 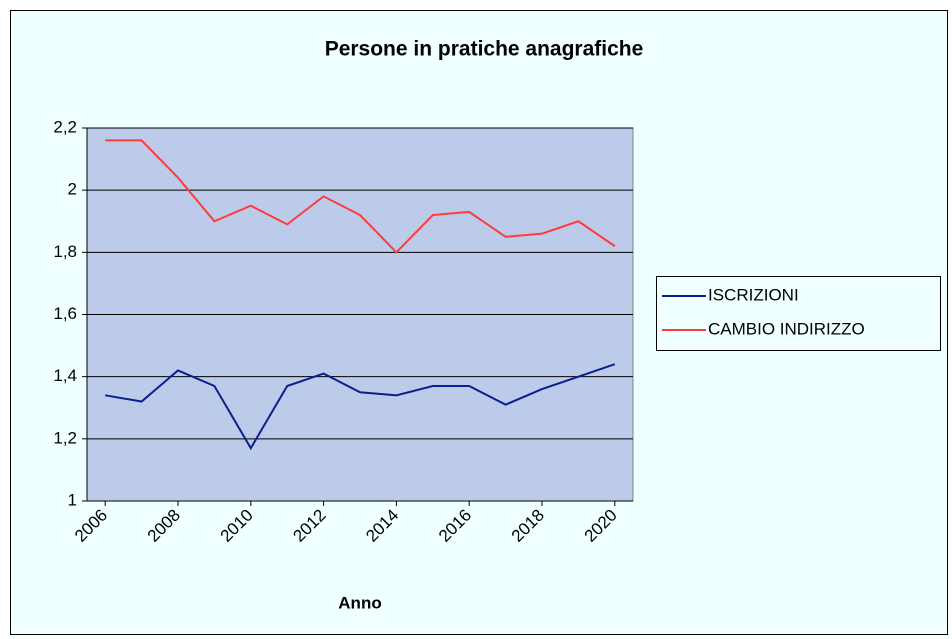 I want to click on y-tick-label: 2,2, so click(x=65, y=126).